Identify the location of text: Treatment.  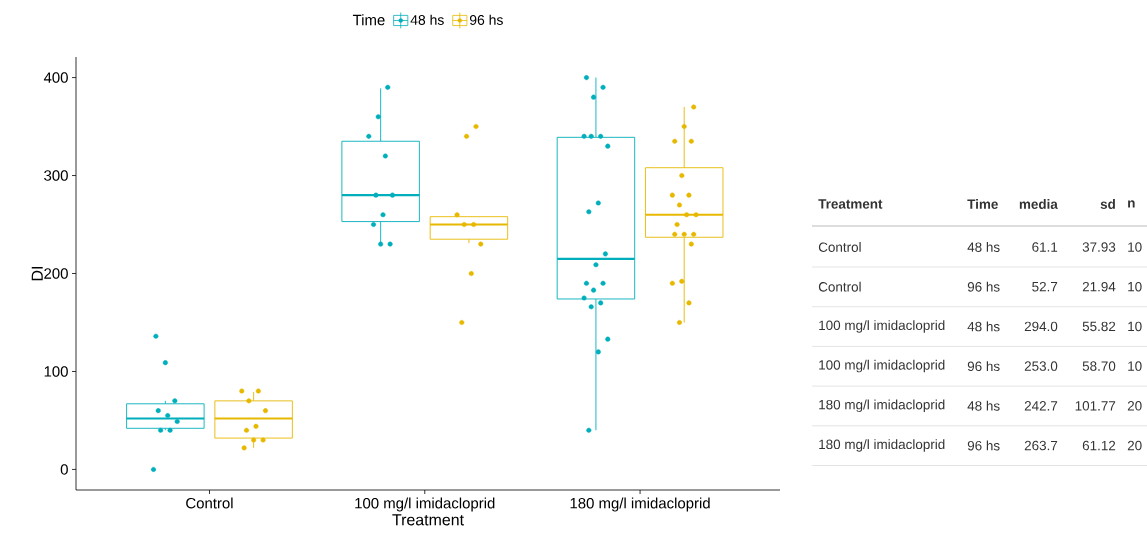
(850, 204).